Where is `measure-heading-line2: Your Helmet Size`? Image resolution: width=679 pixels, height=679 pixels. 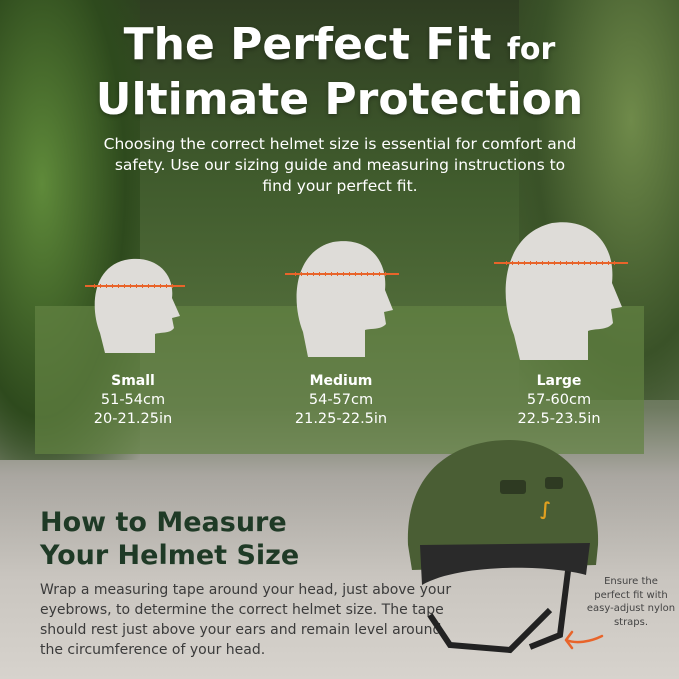
measure-heading-line2: Your Helmet Size is located at coordinates (170, 555).